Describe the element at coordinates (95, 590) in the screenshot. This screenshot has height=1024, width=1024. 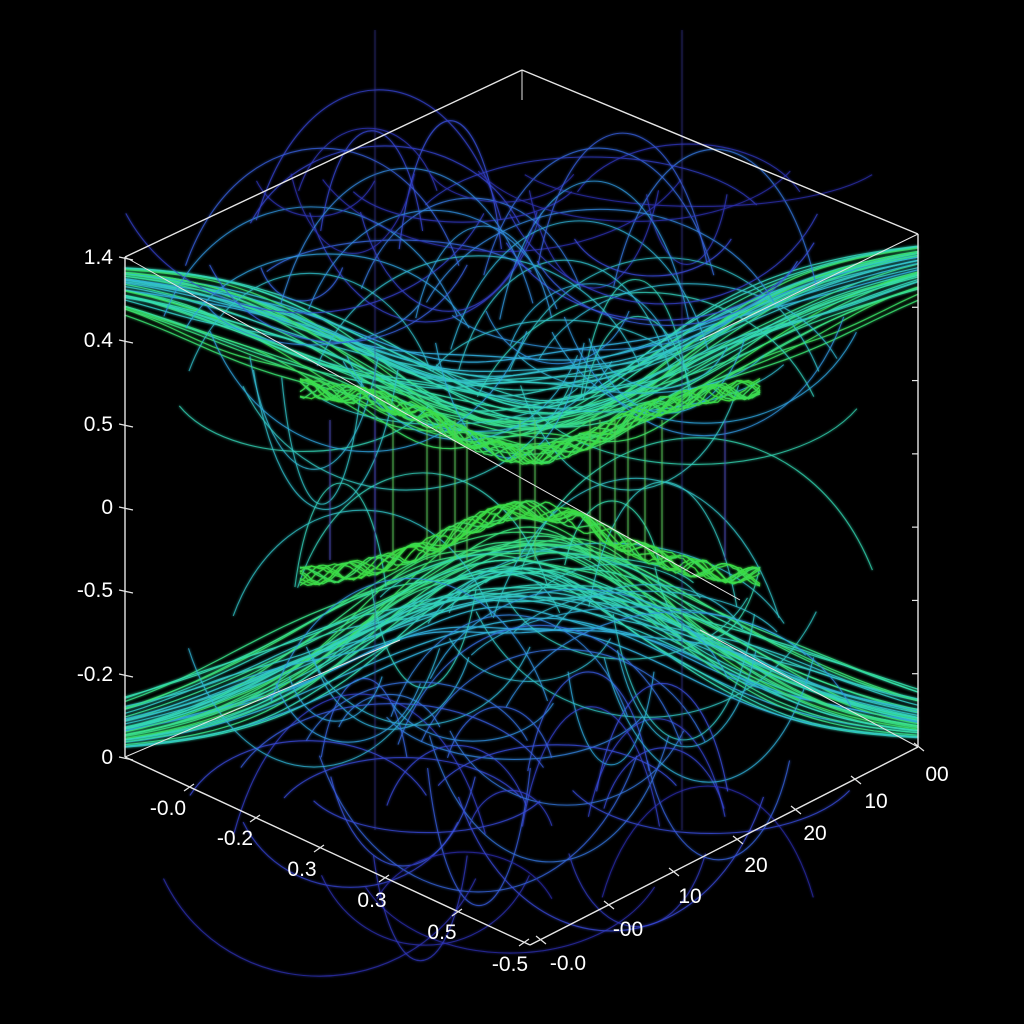
I see `z-tick-label: -0.5` at that location.